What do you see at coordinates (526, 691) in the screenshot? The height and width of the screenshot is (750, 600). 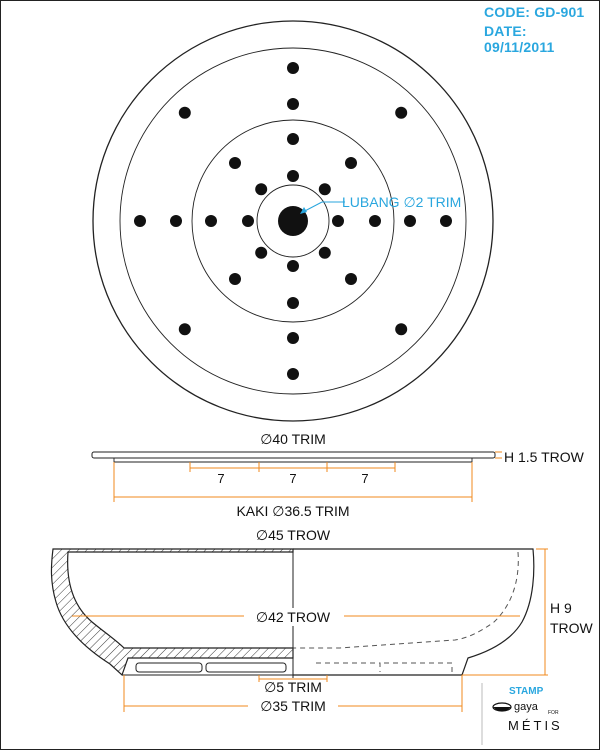 I see `stamp-title: STAMP` at bounding box center [526, 691].